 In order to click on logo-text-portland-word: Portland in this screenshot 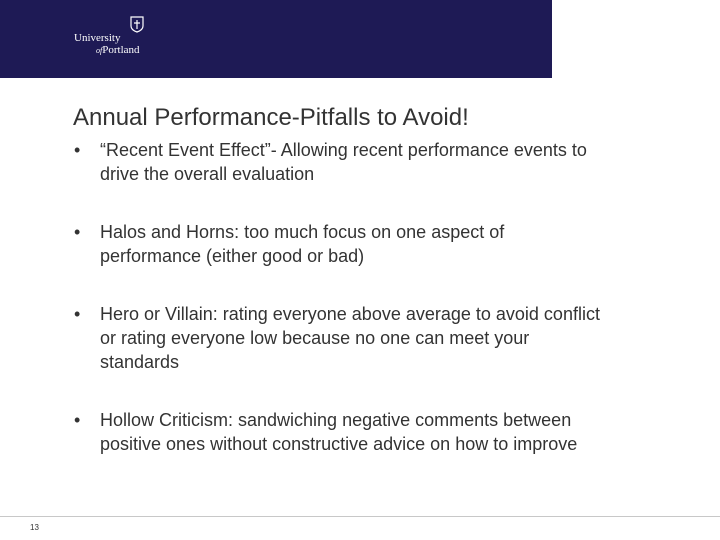, I will do `click(121, 50)`.